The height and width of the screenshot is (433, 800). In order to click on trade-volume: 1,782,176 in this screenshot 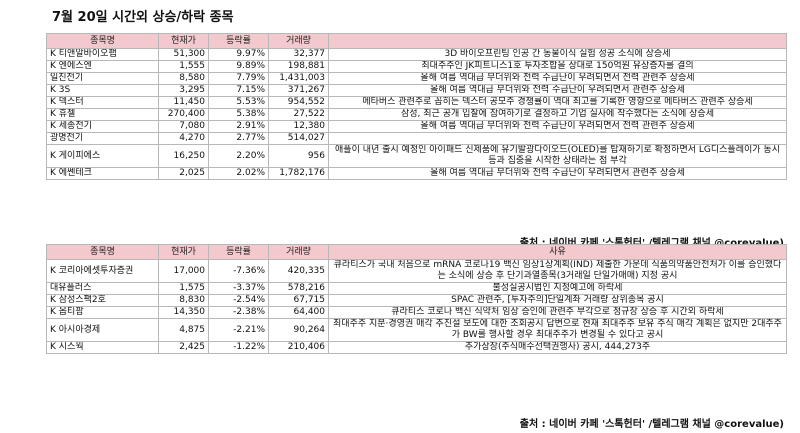, I will do `click(298, 173)`.